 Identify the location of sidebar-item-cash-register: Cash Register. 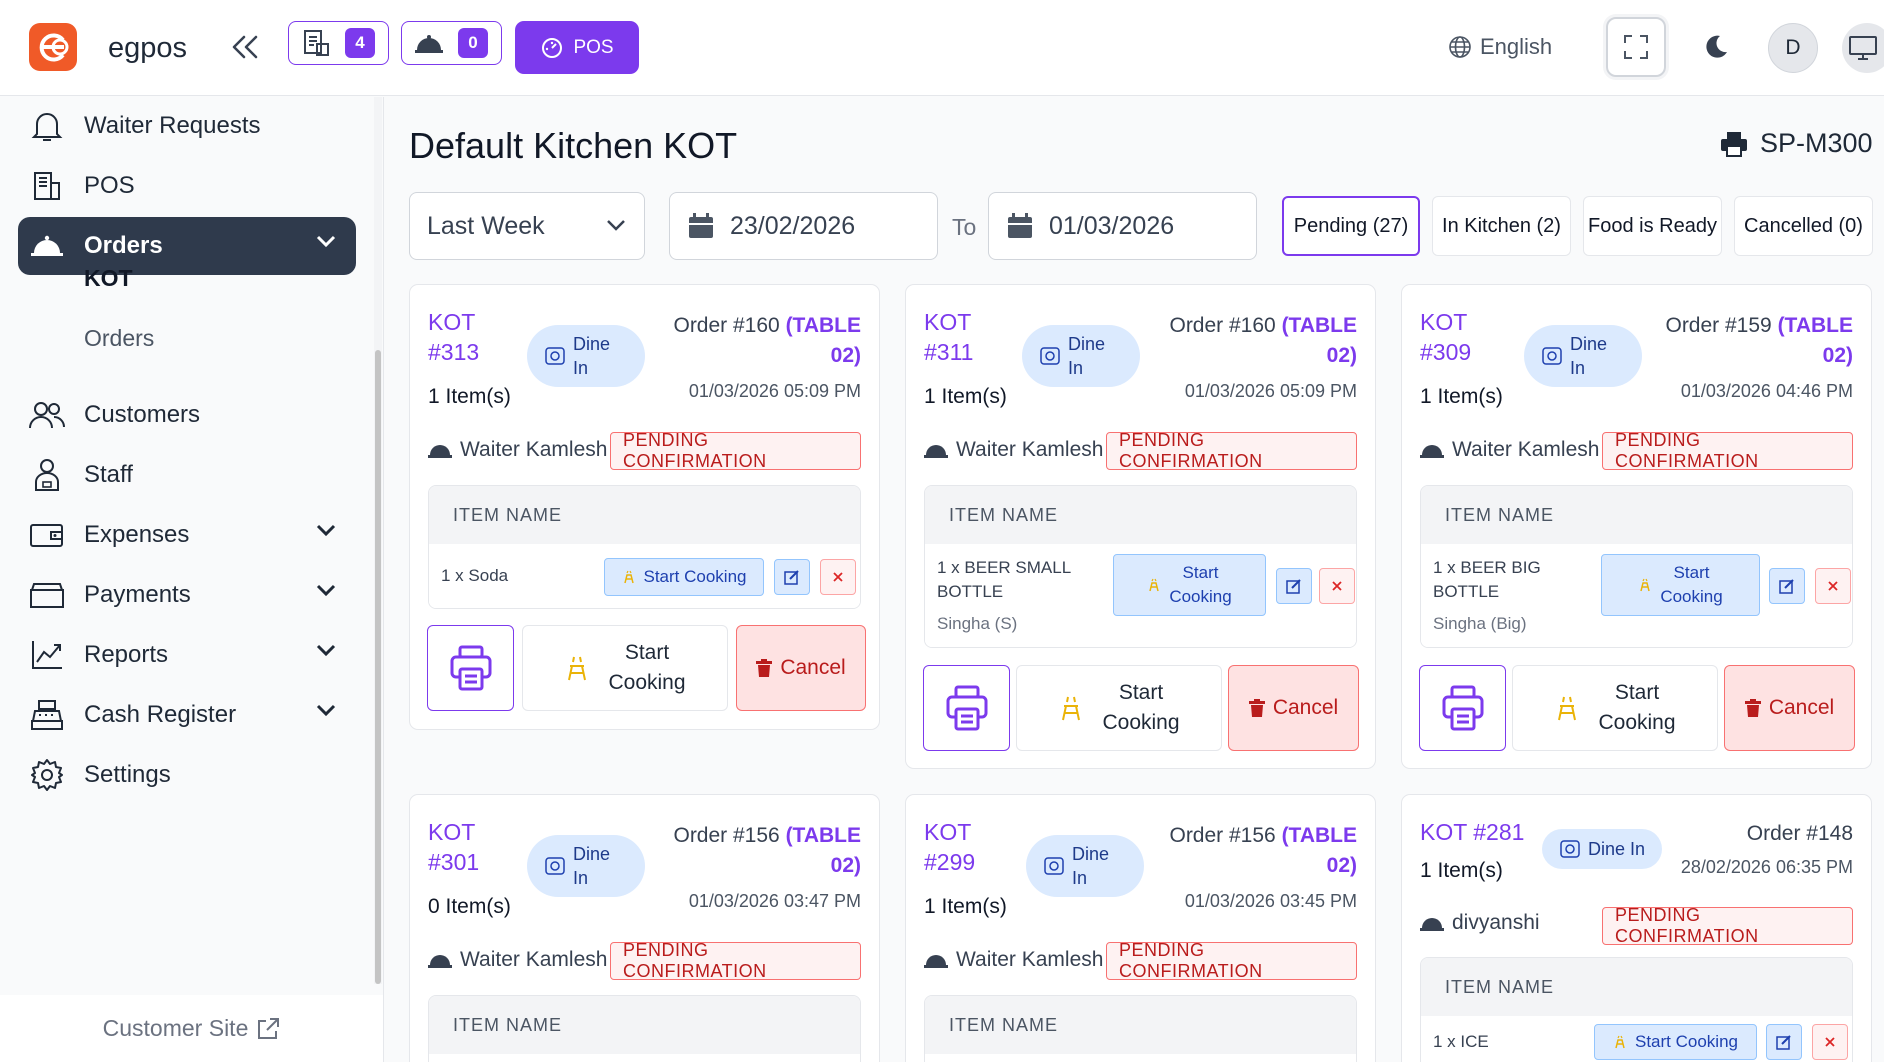
(187, 715).